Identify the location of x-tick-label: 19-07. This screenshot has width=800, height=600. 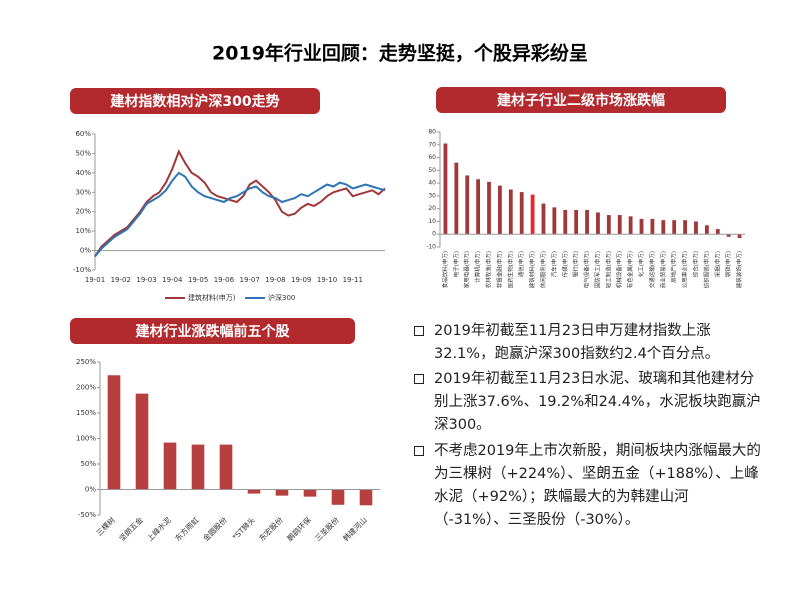
(249, 280).